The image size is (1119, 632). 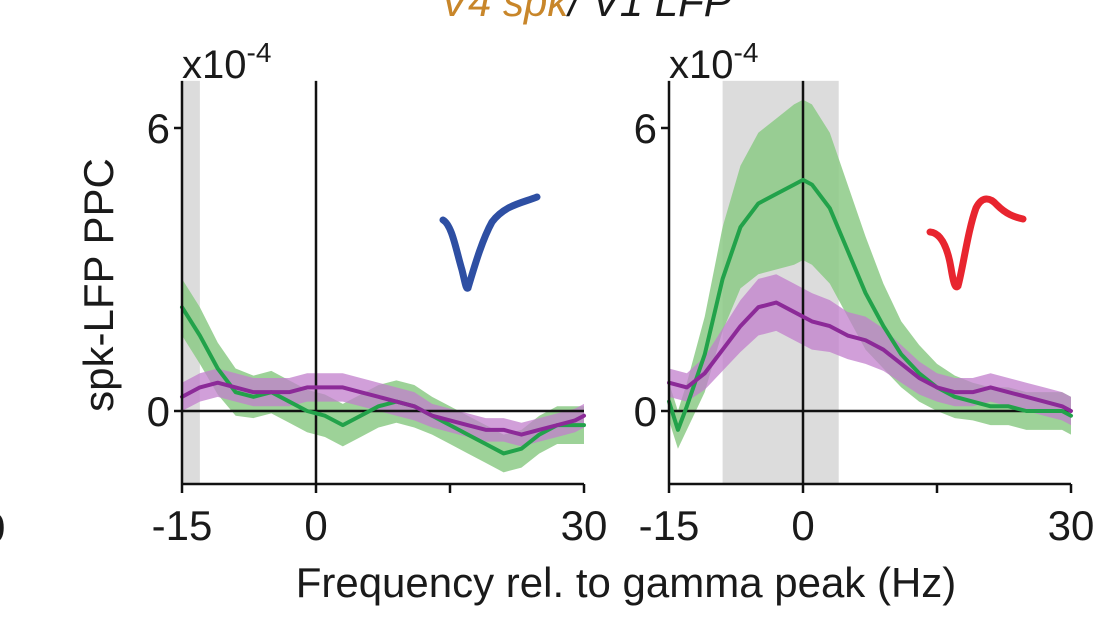 I want to click on header-v1-lfp: / V1 LFP, so click(x=648, y=12).